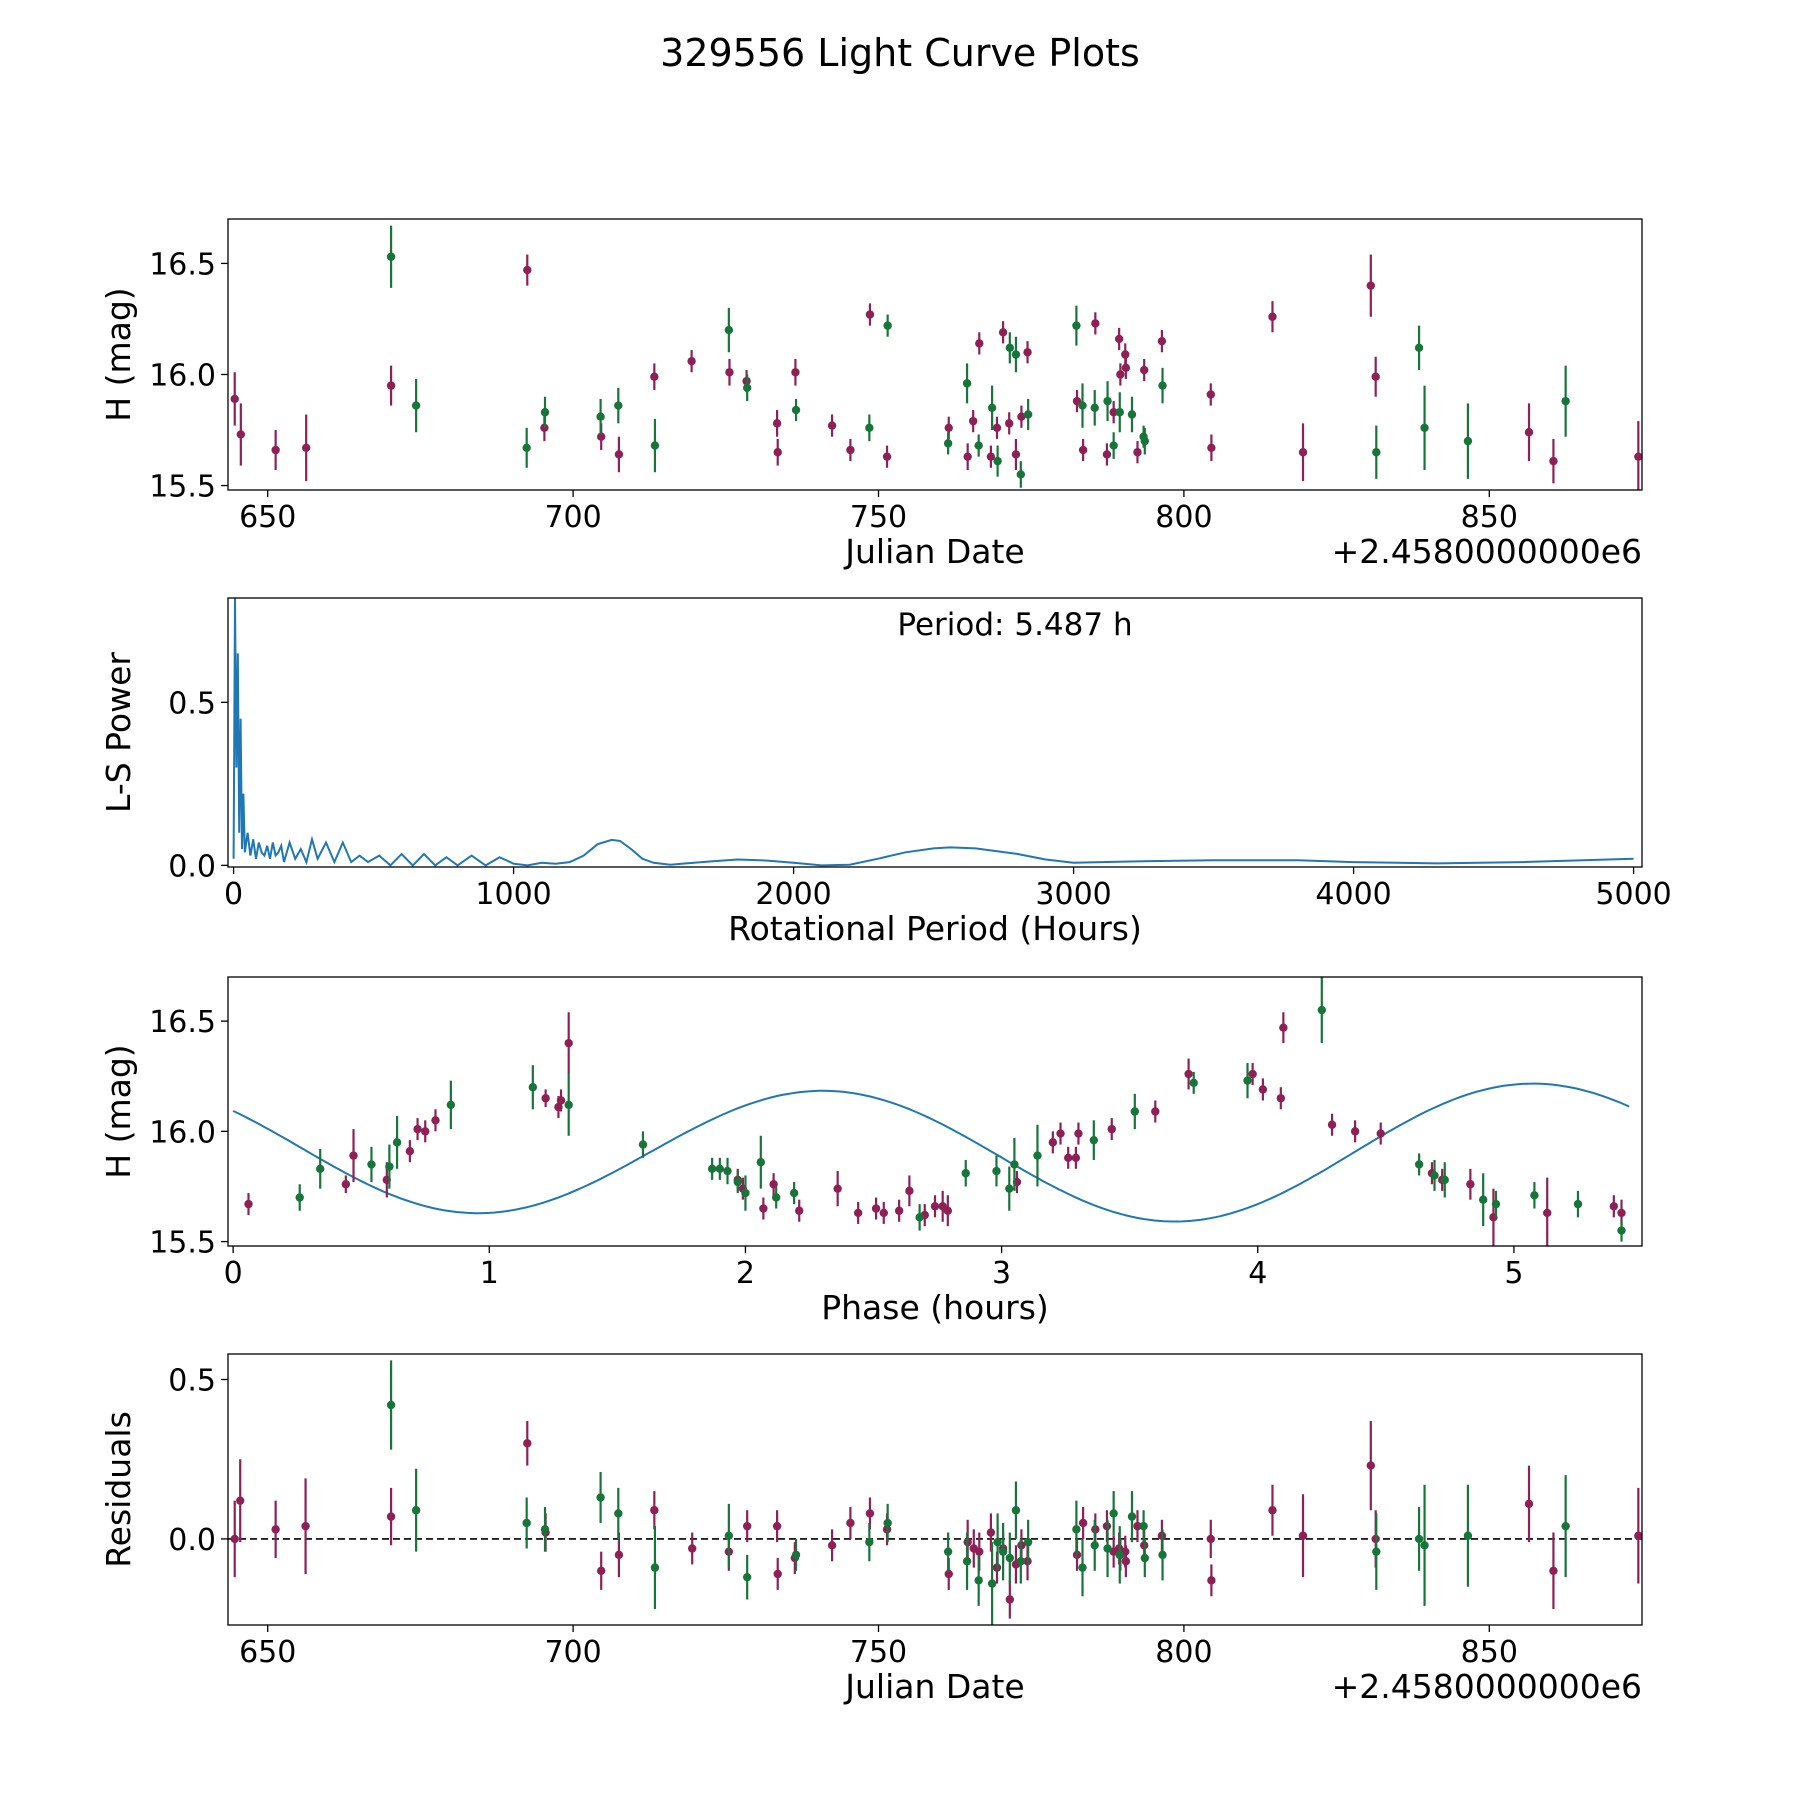 The image size is (1800, 1800). What do you see at coordinates (233, 894) in the screenshot?
I see `x-tick-label: 0` at bounding box center [233, 894].